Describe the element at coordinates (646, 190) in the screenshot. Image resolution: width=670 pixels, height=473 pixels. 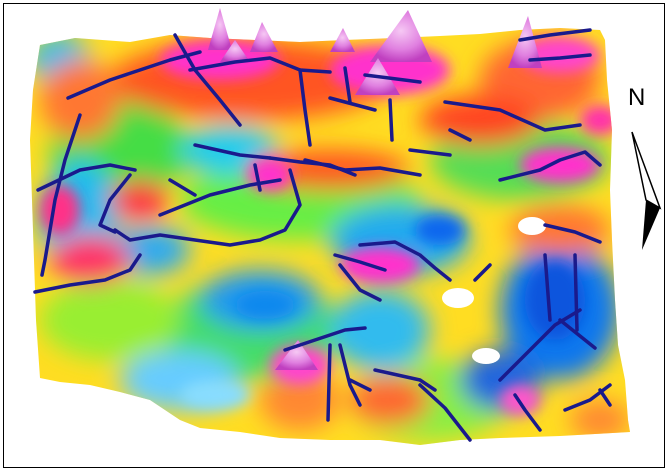
I see `north-arrow-icon` at that location.